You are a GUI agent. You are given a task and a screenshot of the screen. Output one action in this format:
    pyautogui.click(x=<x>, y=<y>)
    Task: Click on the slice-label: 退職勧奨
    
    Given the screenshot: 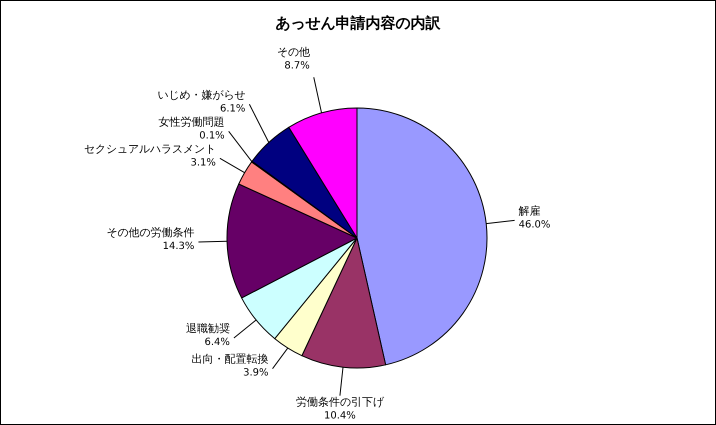 What is the action you would take?
    pyautogui.click(x=208, y=329)
    